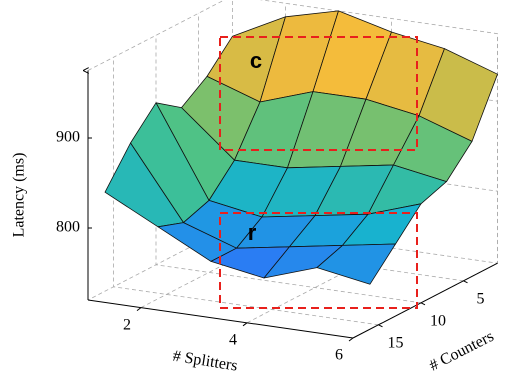 This screenshot has height=388, width=512. Describe the element at coordinates (425, 300) in the screenshot. I see `y-axis` at that location.